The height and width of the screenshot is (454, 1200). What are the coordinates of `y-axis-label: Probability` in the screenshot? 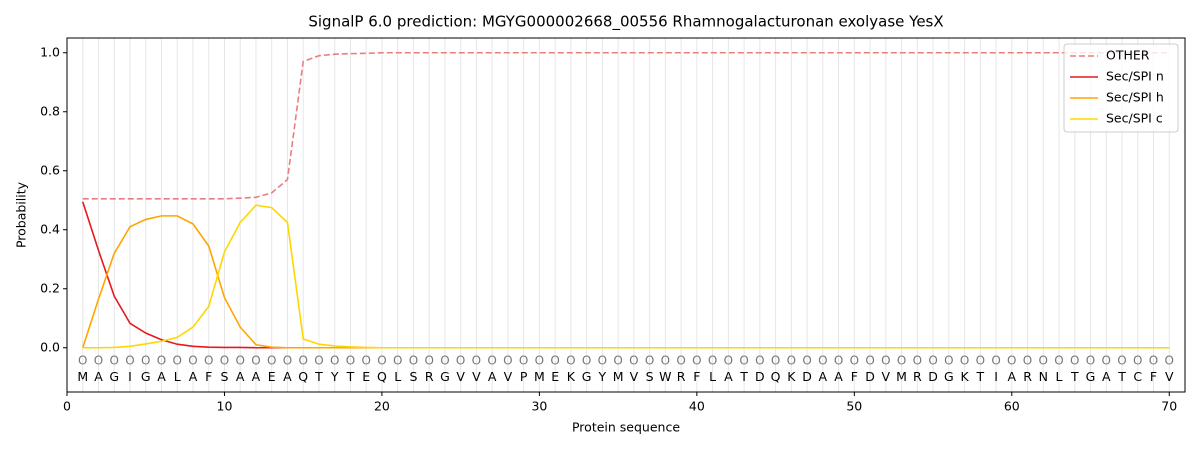 It's located at (21, 214).